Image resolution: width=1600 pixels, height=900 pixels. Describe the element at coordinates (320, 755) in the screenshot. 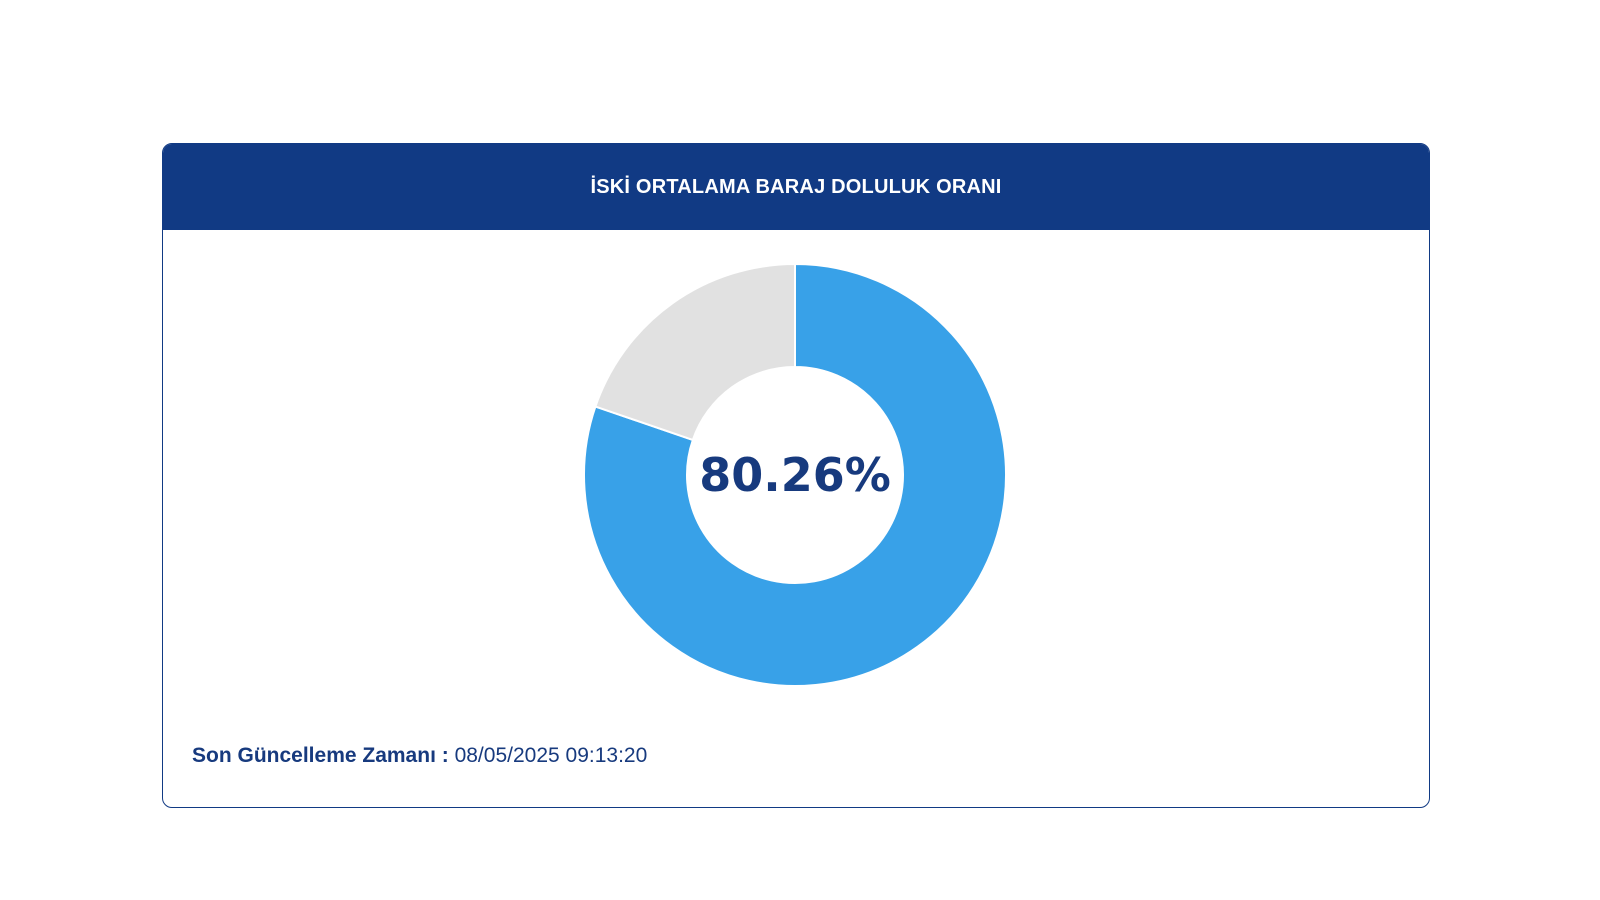

I see `last-update-label: Son Güncelleme Zamanı :` at that location.